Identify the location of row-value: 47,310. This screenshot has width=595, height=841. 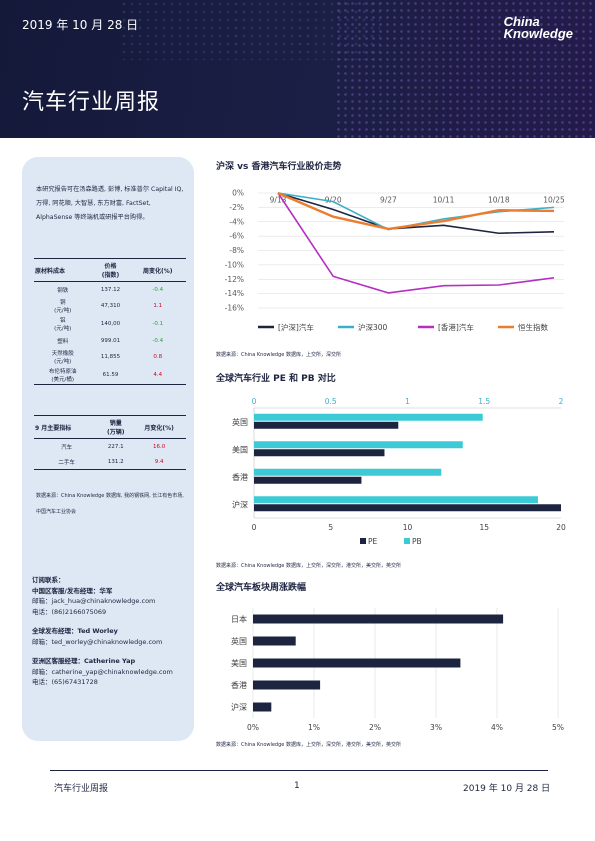
(110, 306).